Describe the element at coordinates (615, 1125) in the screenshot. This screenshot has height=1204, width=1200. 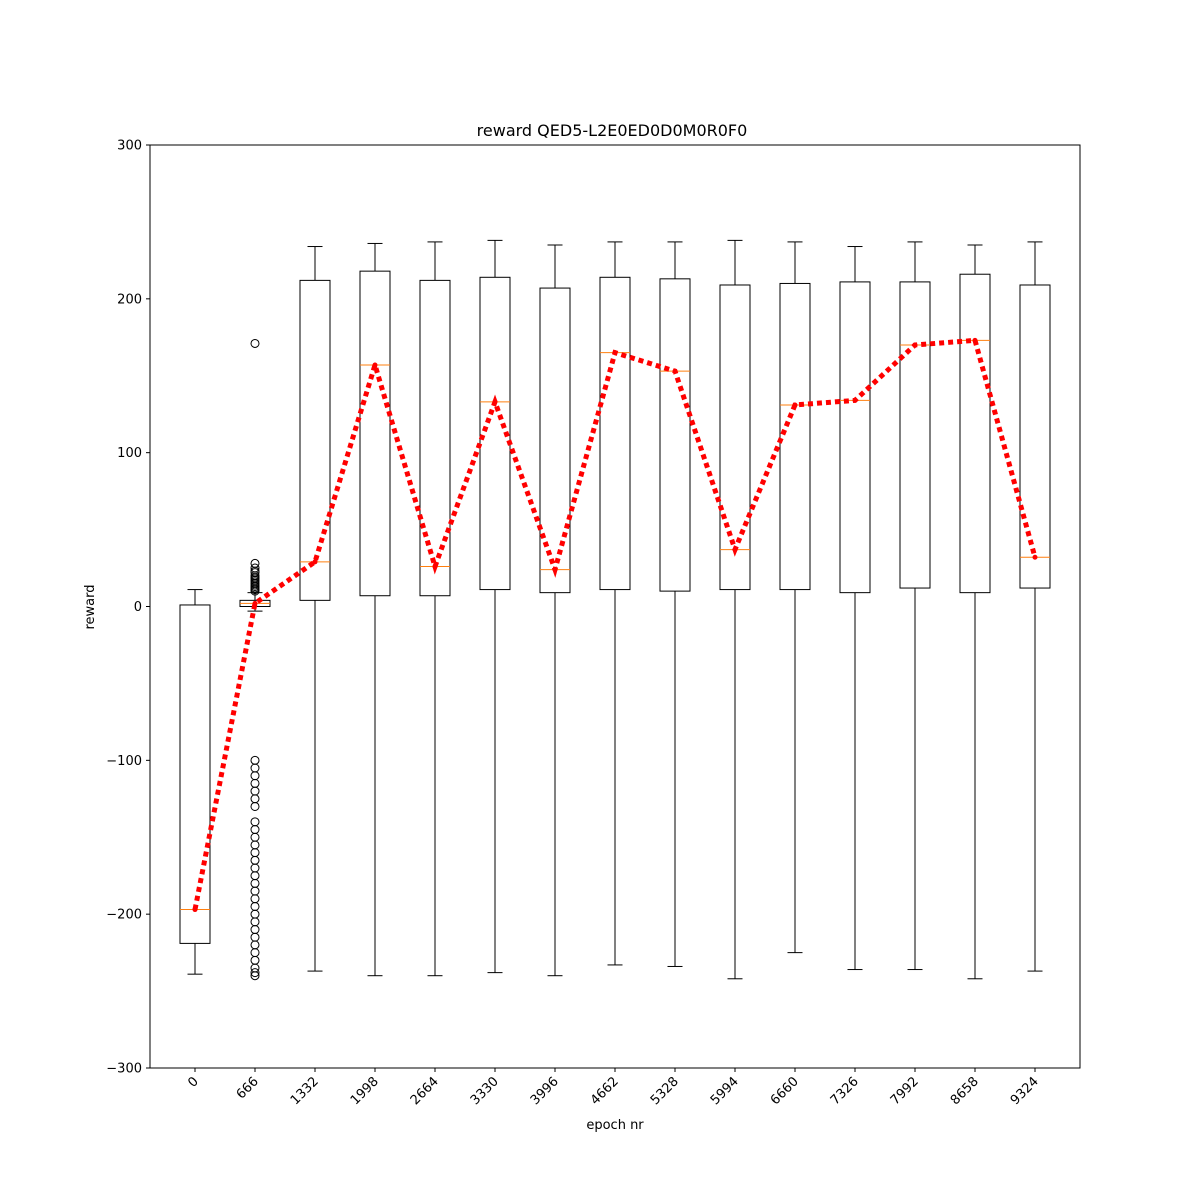
I see `x-axis-label: epoch nr` at that location.